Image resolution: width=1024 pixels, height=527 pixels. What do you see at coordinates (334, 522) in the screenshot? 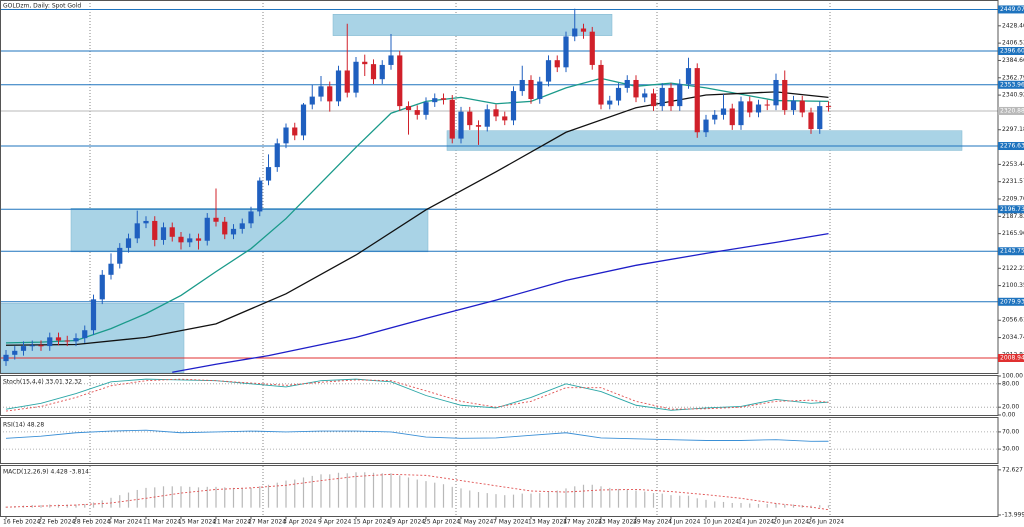
I see `x-tick-label: 9 Apr 2024` at bounding box center [334, 522].